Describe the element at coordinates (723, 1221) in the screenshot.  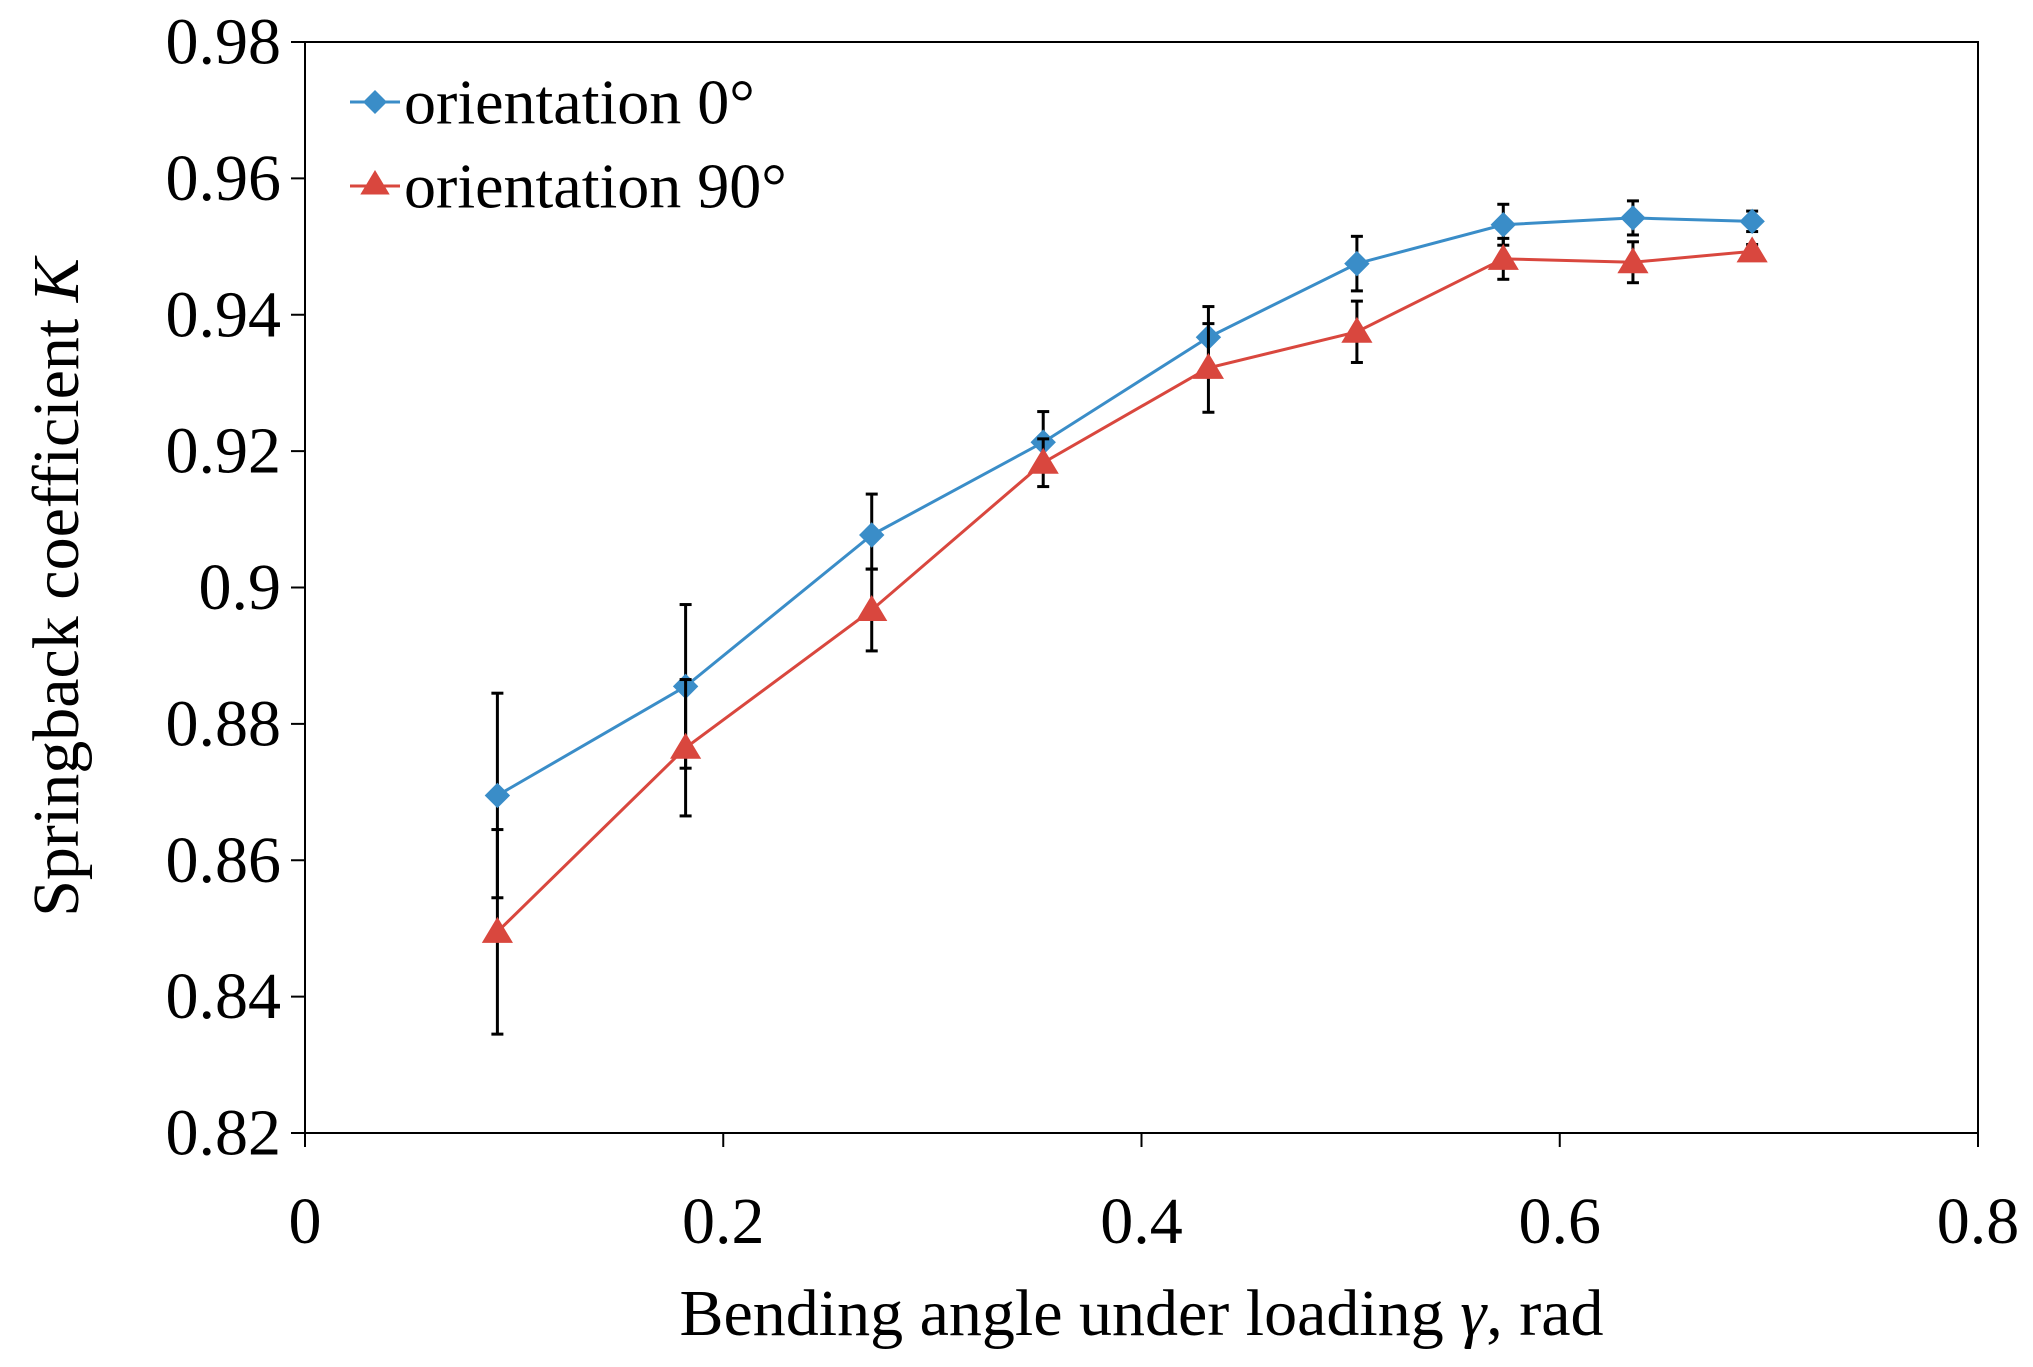
I see `x-tick-label: 0.2` at that location.